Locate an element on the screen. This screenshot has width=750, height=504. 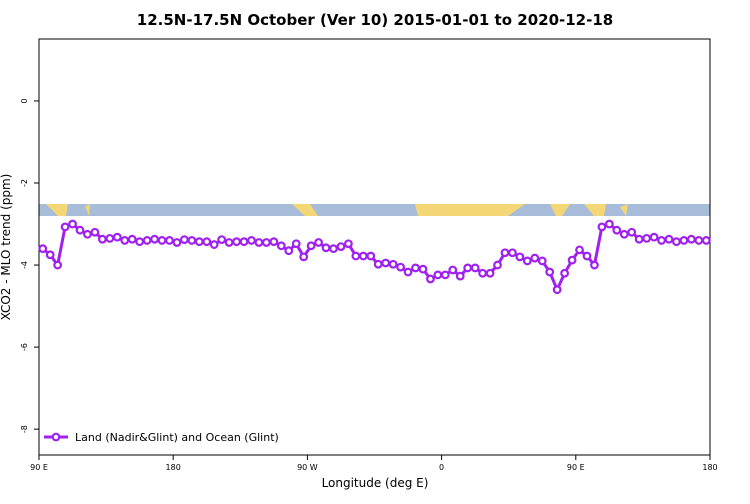
y-tick-label: -8 is located at coordinates (24, 429).